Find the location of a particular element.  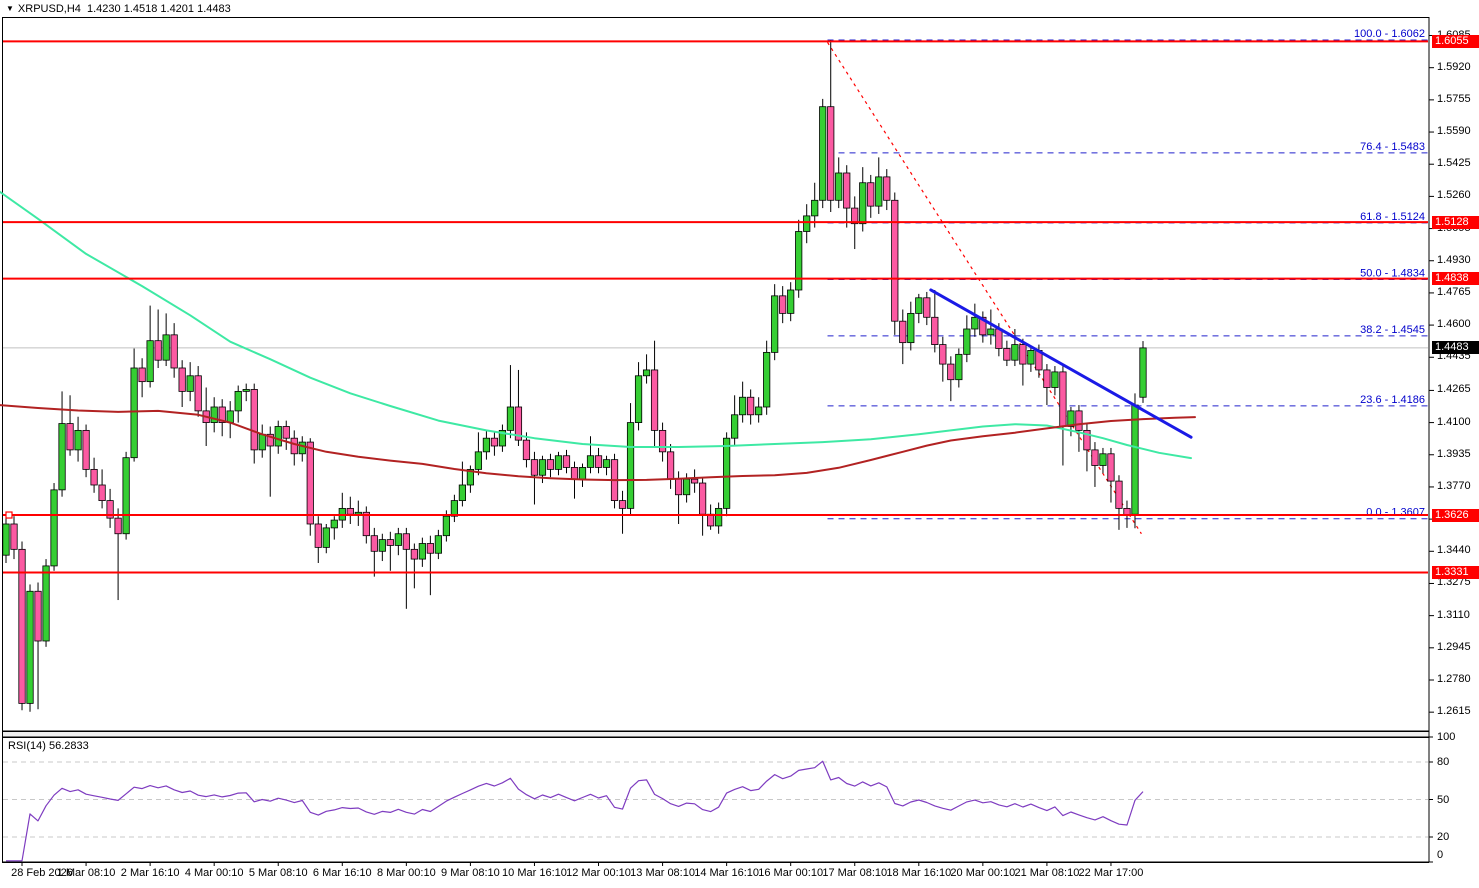

time-axis-label: 12 Mar 00:10 is located at coordinates (598, 873).